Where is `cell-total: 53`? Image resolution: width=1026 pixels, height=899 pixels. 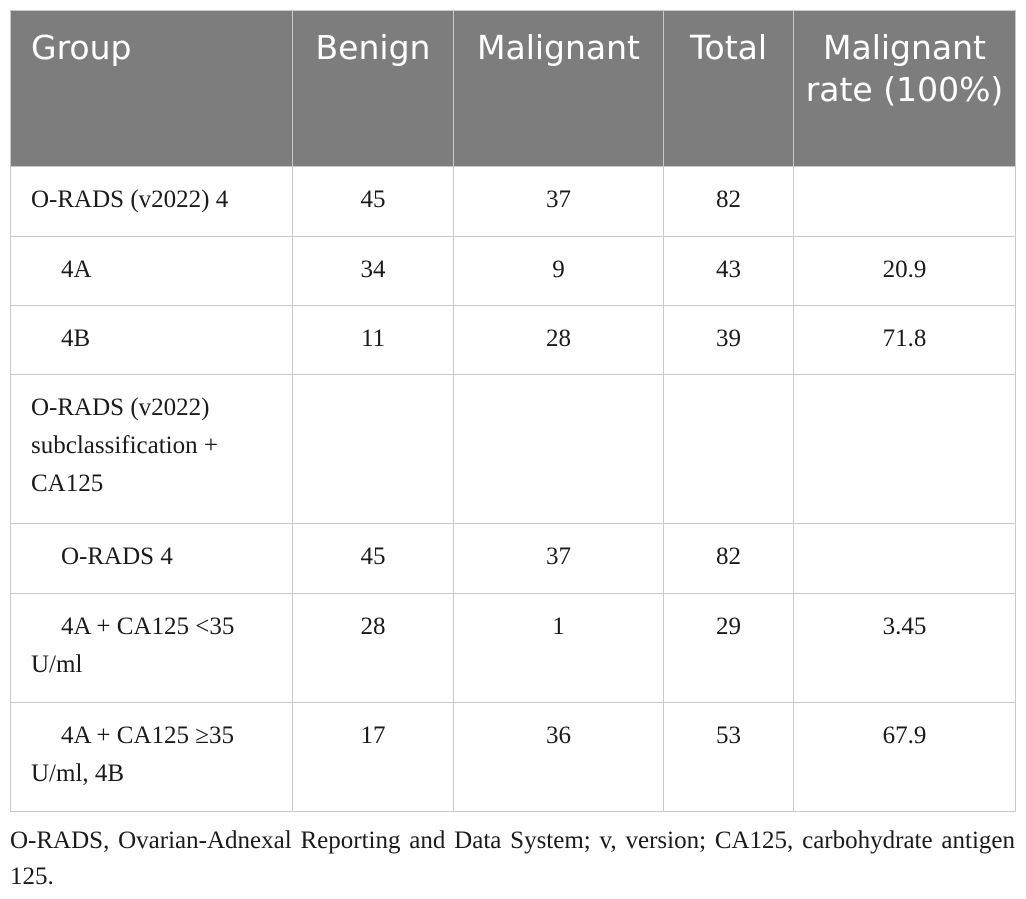 cell-total: 53 is located at coordinates (728, 757).